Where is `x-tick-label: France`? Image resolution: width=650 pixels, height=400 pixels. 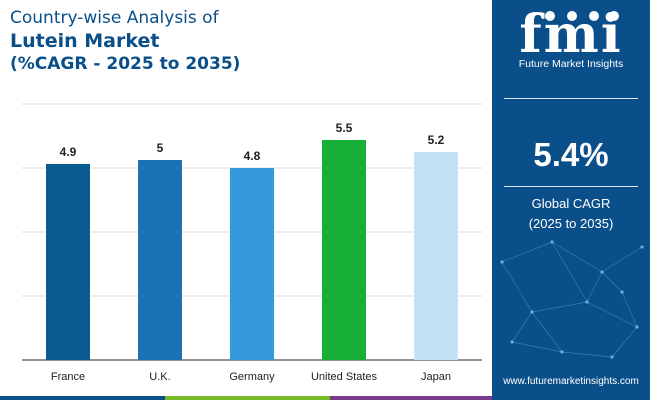
x-tick-label: France is located at coordinates (68, 377).